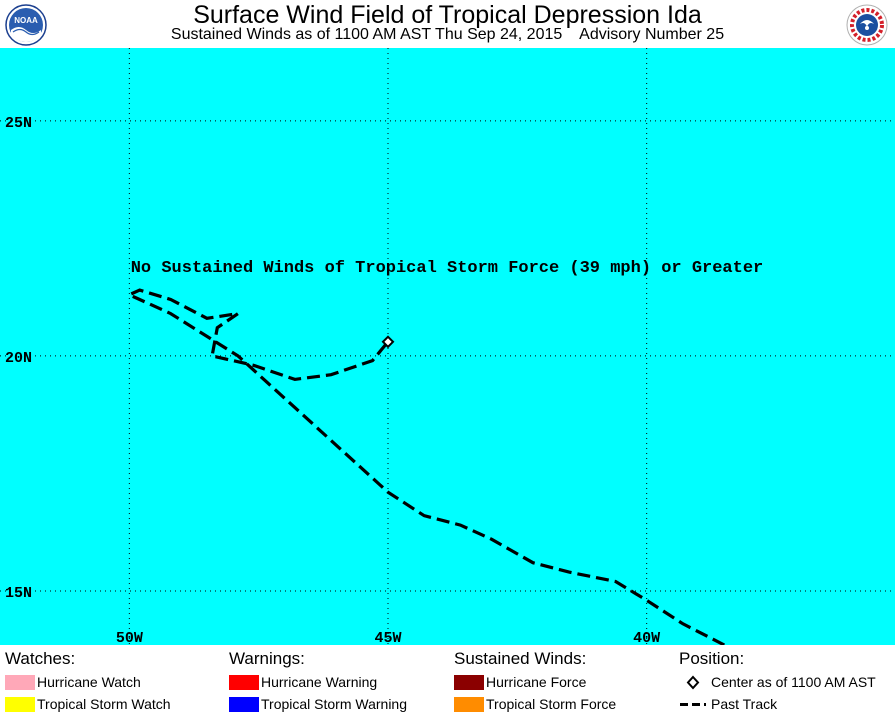 This screenshot has height=716, width=895. What do you see at coordinates (18, 123) in the screenshot?
I see `latitude-label: 25N` at bounding box center [18, 123].